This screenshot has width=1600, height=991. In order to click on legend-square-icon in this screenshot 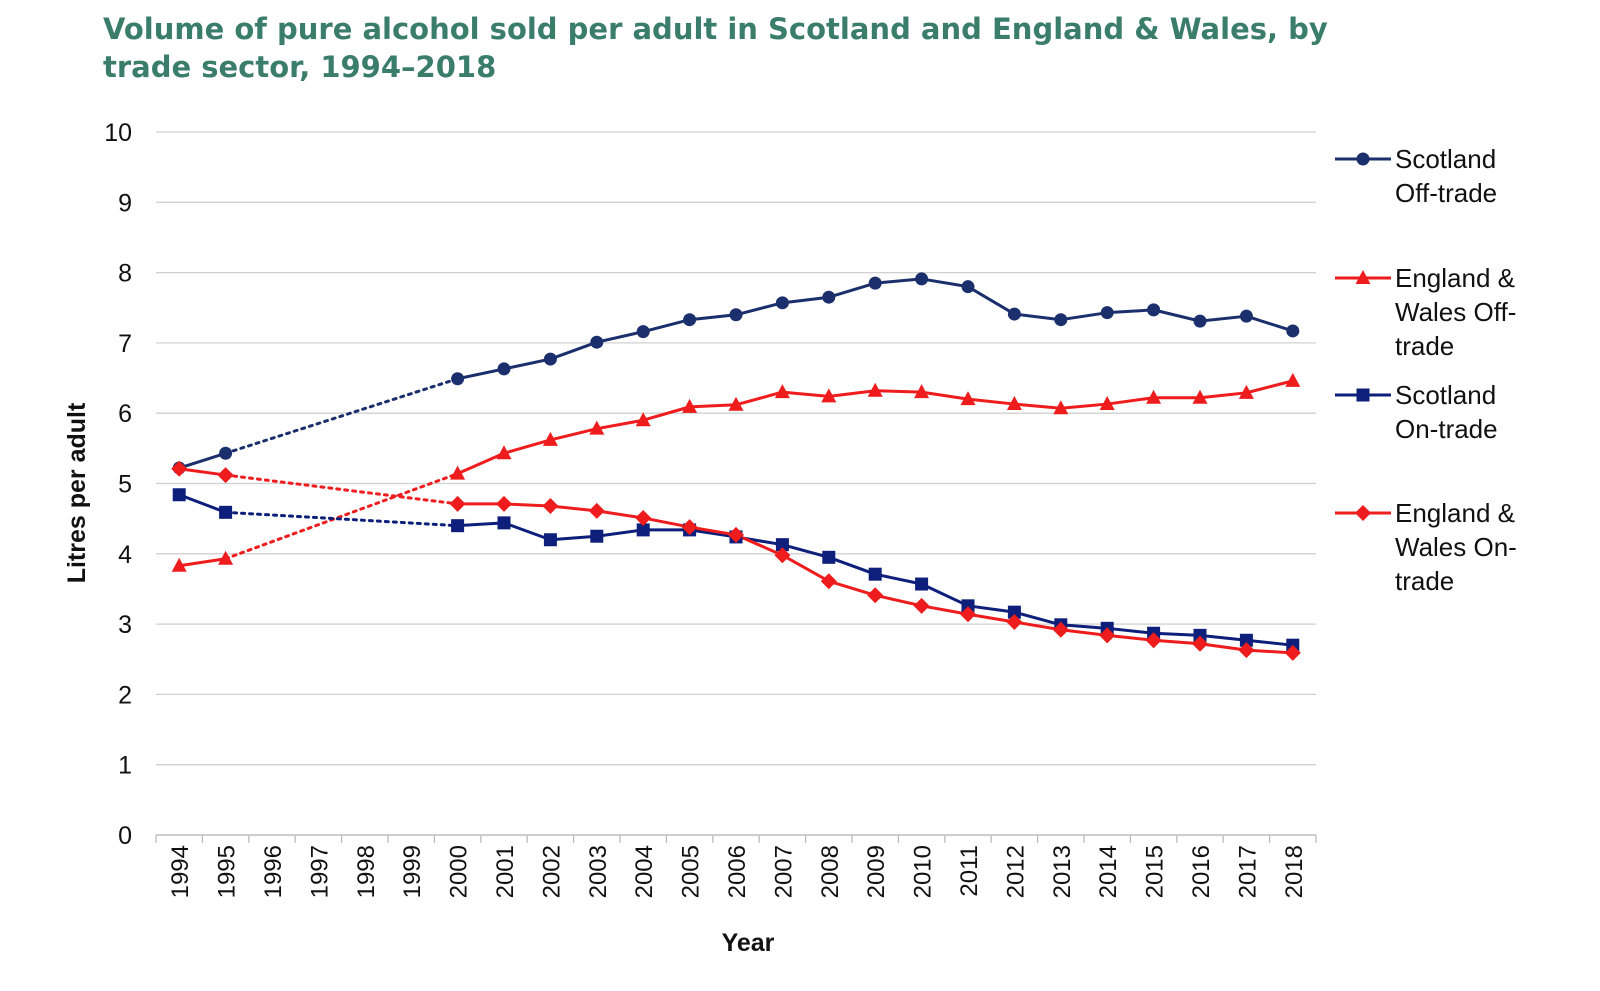, I will do `click(1363, 395)`.